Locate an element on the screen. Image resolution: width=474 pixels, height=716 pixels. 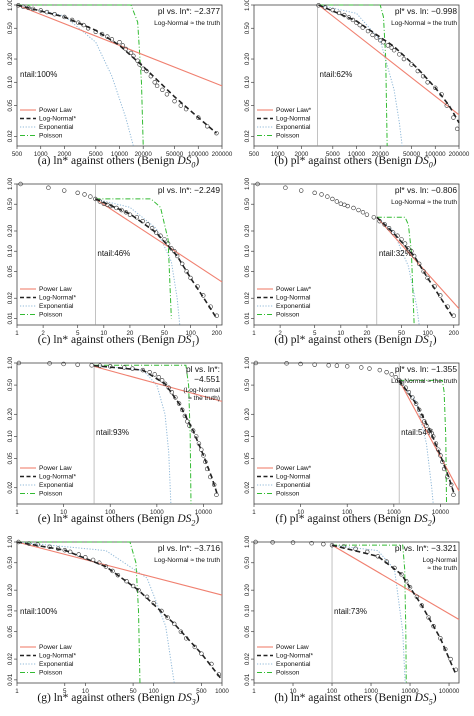
y-tick-label: 0.20 is located at coordinates (10, 58).